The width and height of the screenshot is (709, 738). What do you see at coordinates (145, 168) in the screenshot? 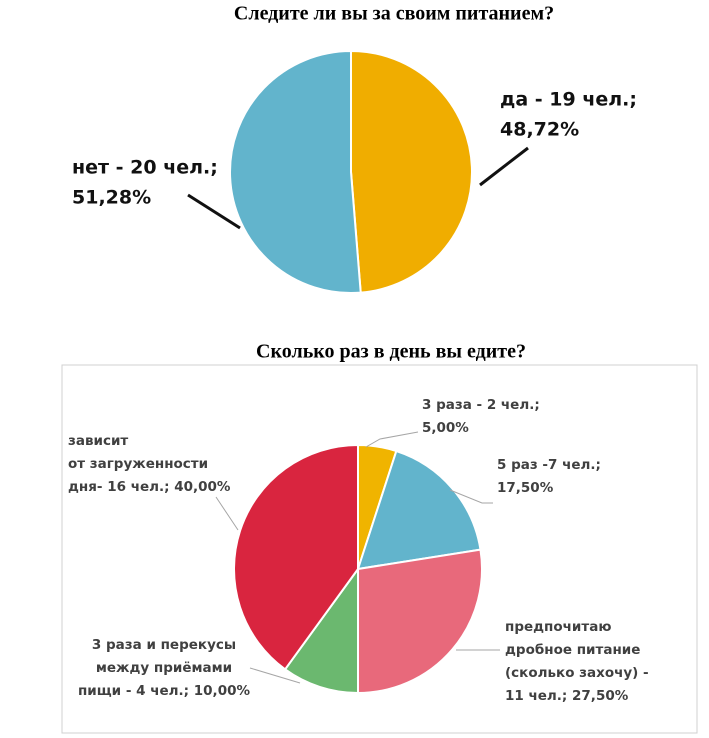
I see `data-label: нет - 20 чел.;` at bounding box center [145, 168].